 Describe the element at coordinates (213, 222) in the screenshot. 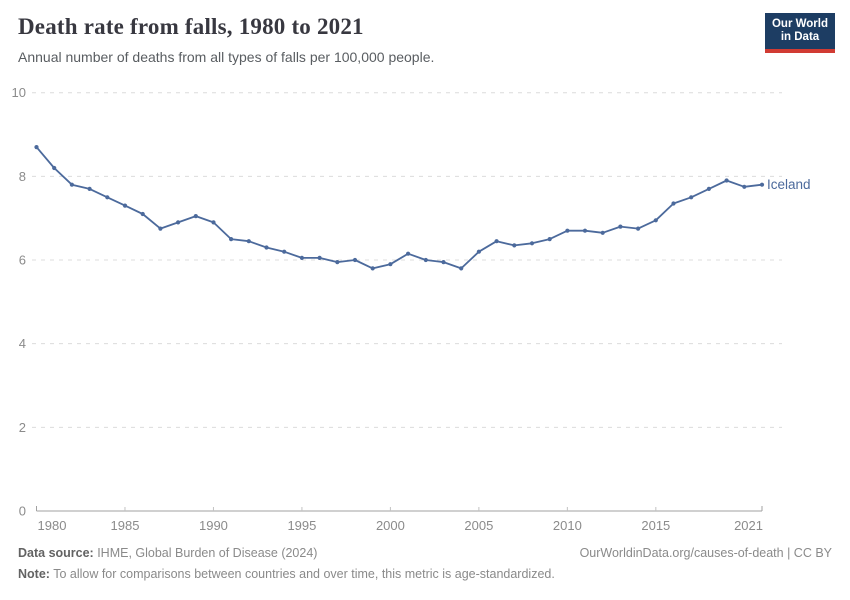

I see `data-point-iceland-1990` at that location.